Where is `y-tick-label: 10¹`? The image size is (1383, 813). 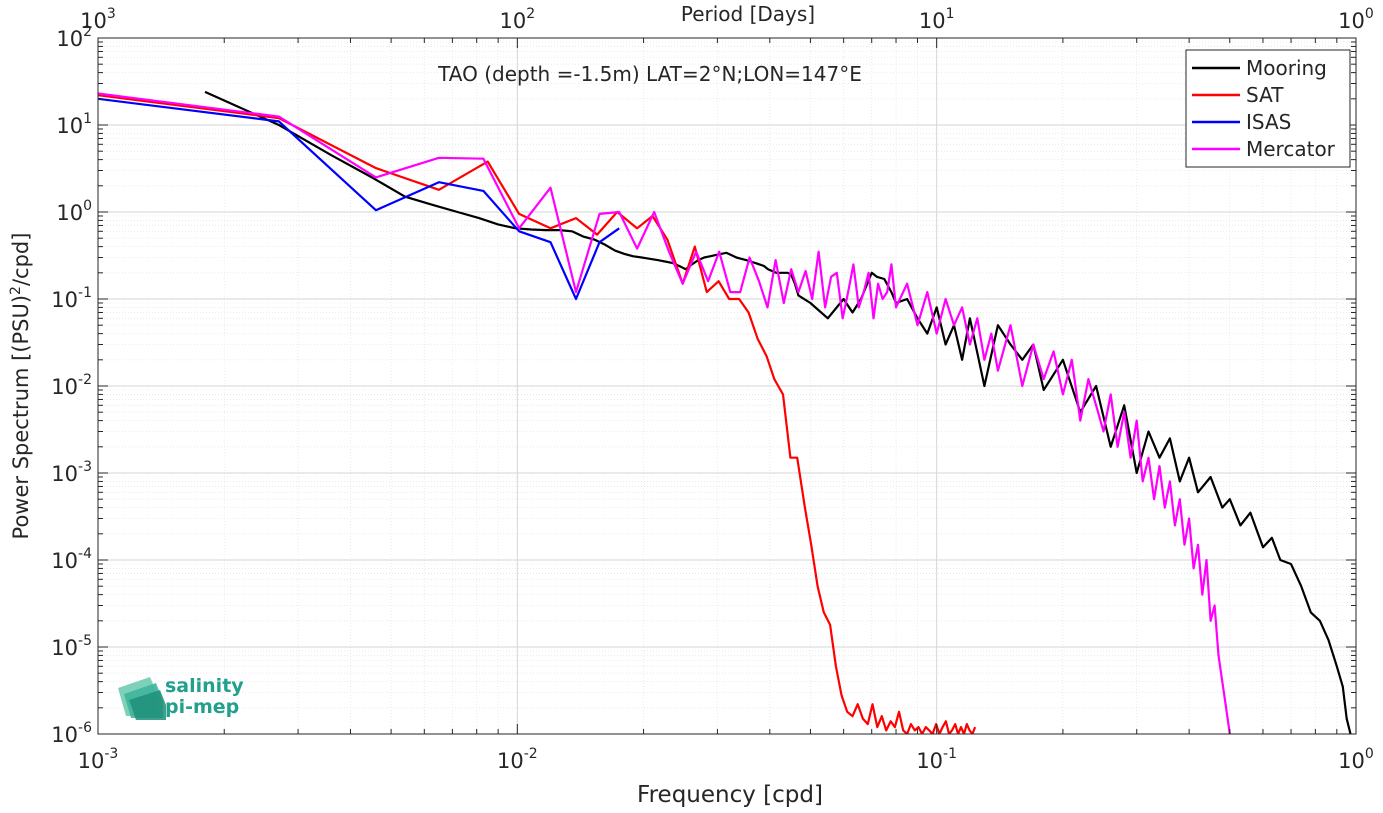
y-tick-label: 10¹ is located at coordinates (74, 124).